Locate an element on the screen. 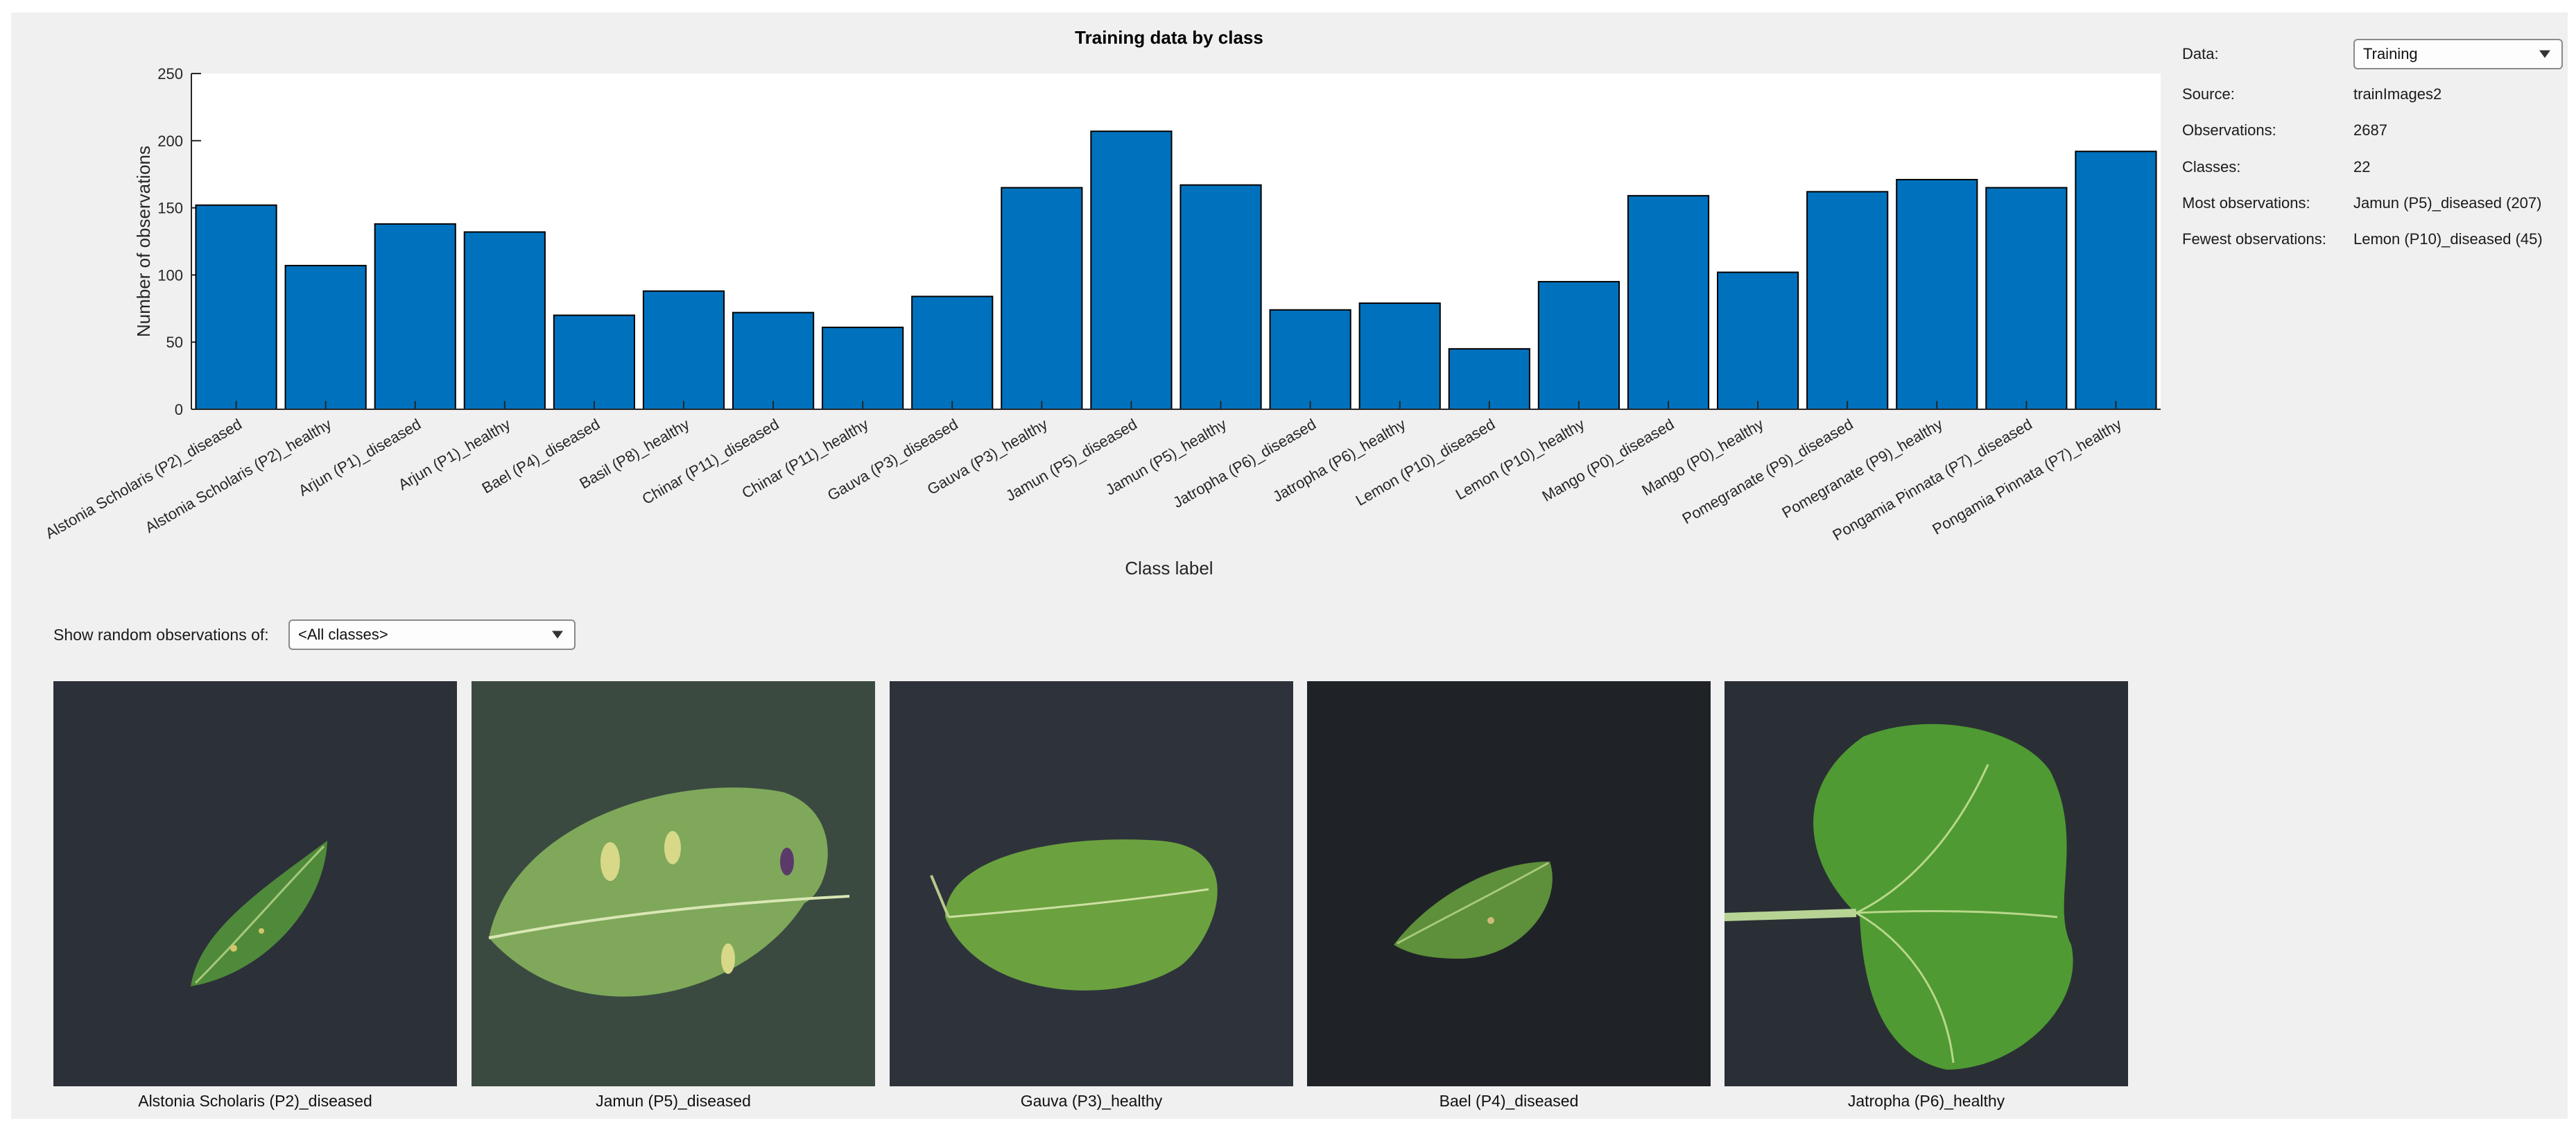 The image size is (2576, 1130). y-axis-label: Number of observations is located at coordinates (143, 242).